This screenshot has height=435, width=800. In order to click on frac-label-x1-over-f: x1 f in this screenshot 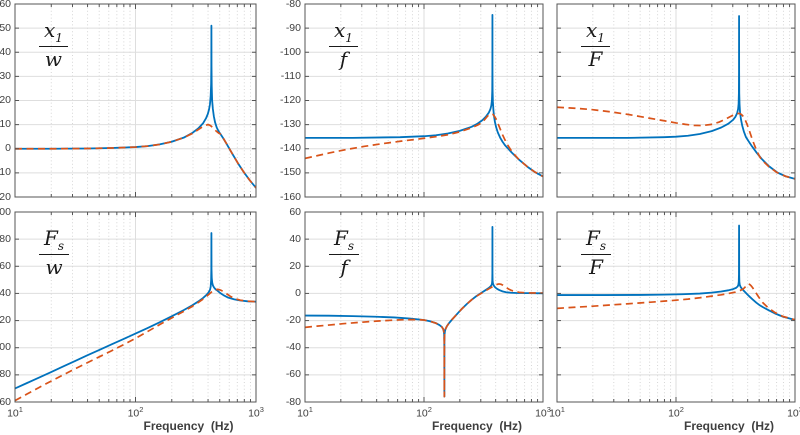, I will do `click(343, 45)`.